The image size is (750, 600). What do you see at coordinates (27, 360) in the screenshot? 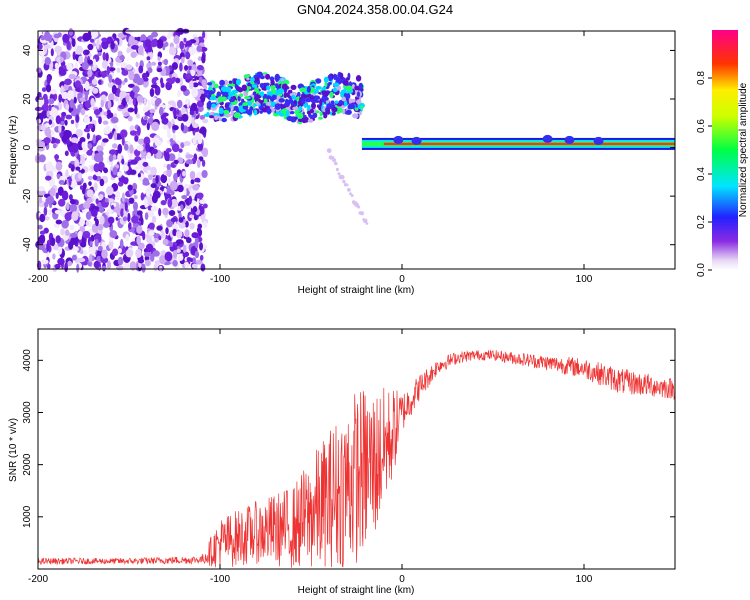
I see `snr-y-tick-label: 4000` at bounding box center [27, 360].